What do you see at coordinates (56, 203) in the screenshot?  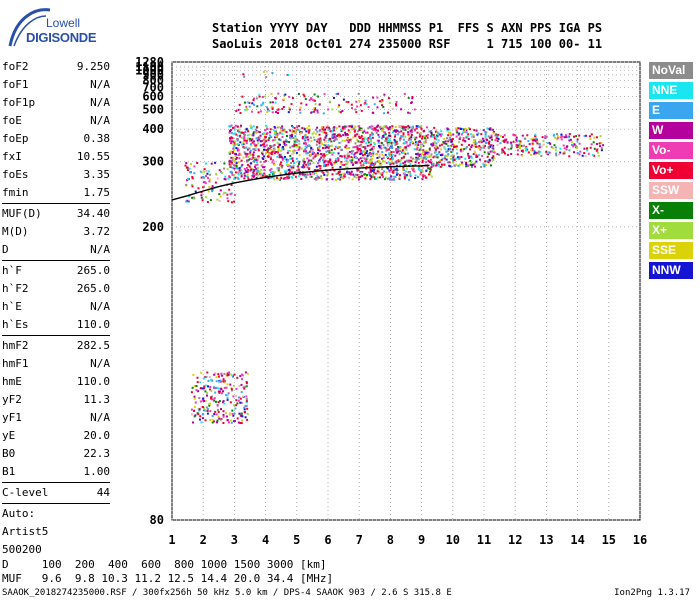 I see `panel-divider` at bounding box center [56, 203].